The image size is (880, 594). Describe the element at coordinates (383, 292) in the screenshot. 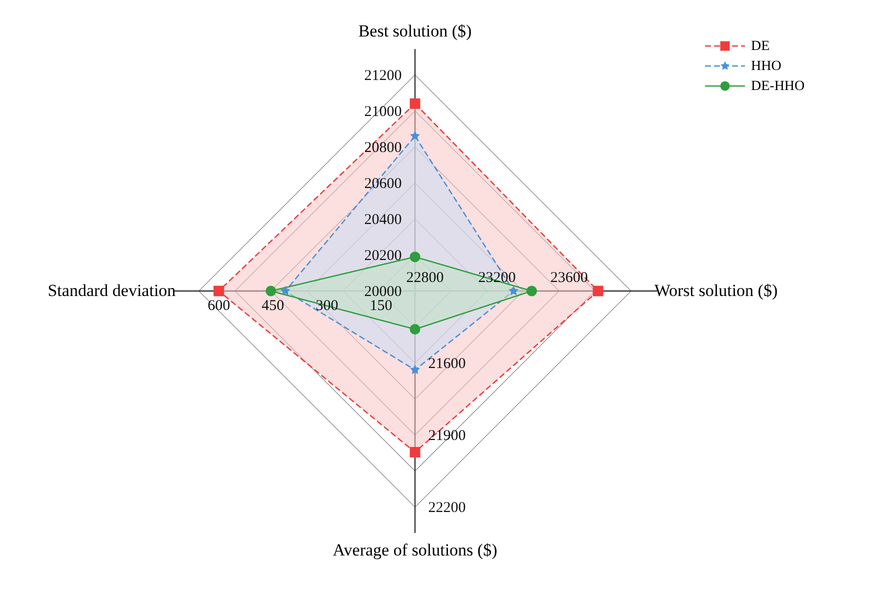

I see `text: 20000` at that location.